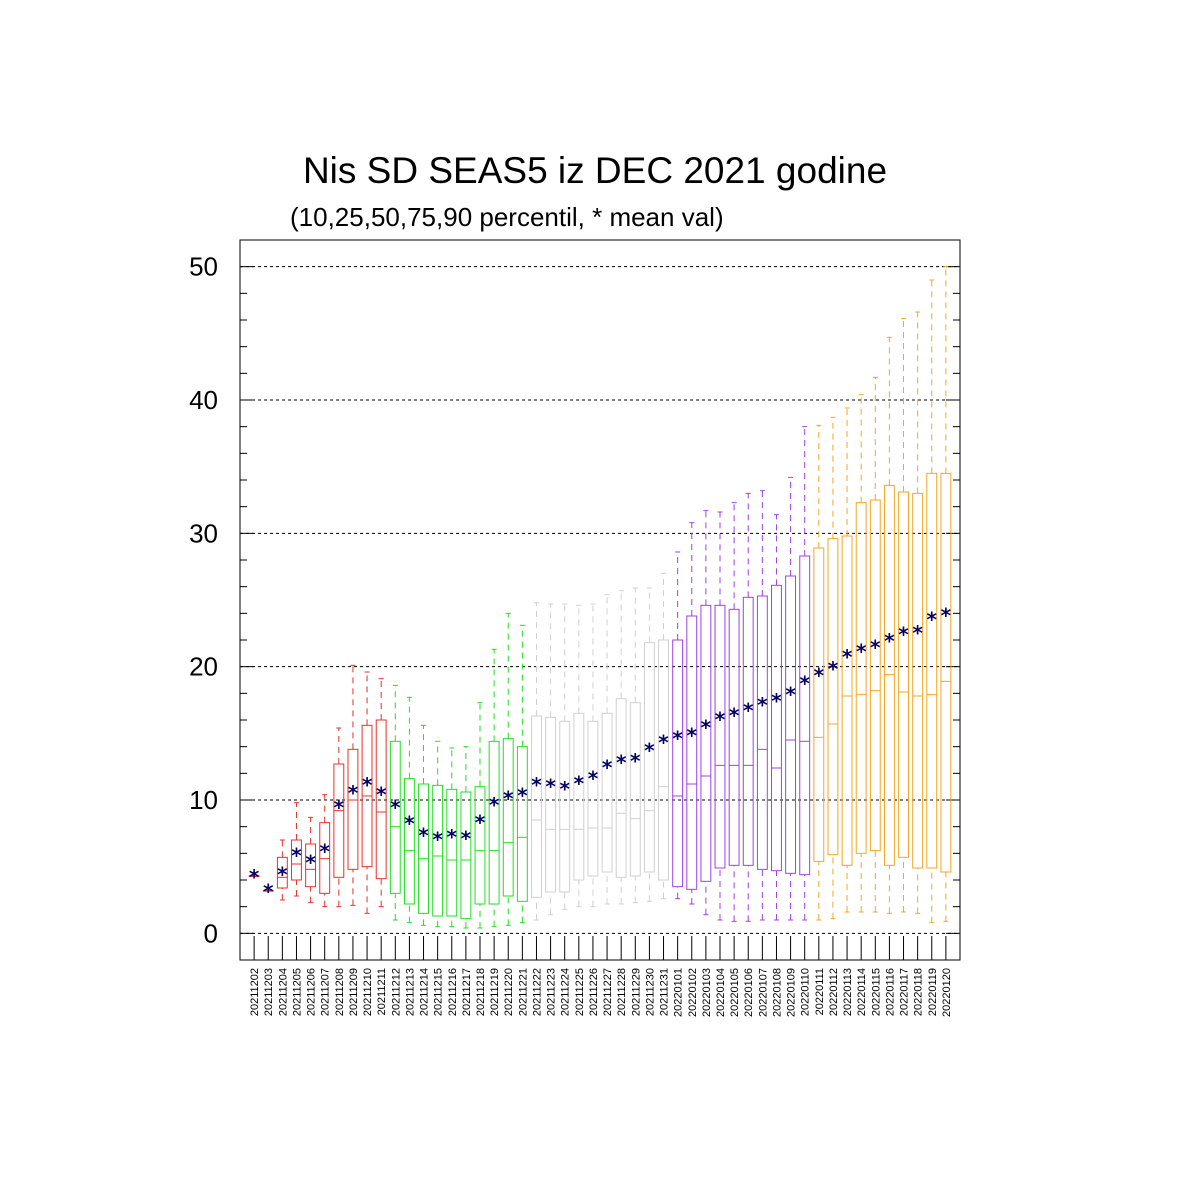 The image size is (1200, 1200). I want to click on x-tick-label-20220108: 20220108, so click(777, 992).